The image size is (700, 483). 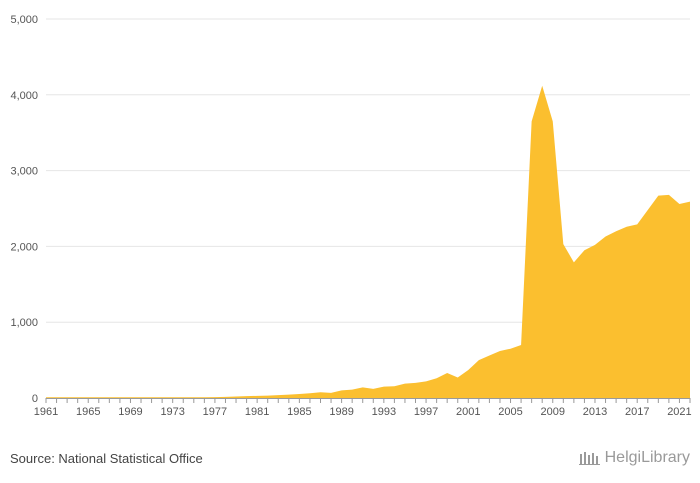 I want to click on source-note: Source: National Statistical Office, so click(x=106, y=458).